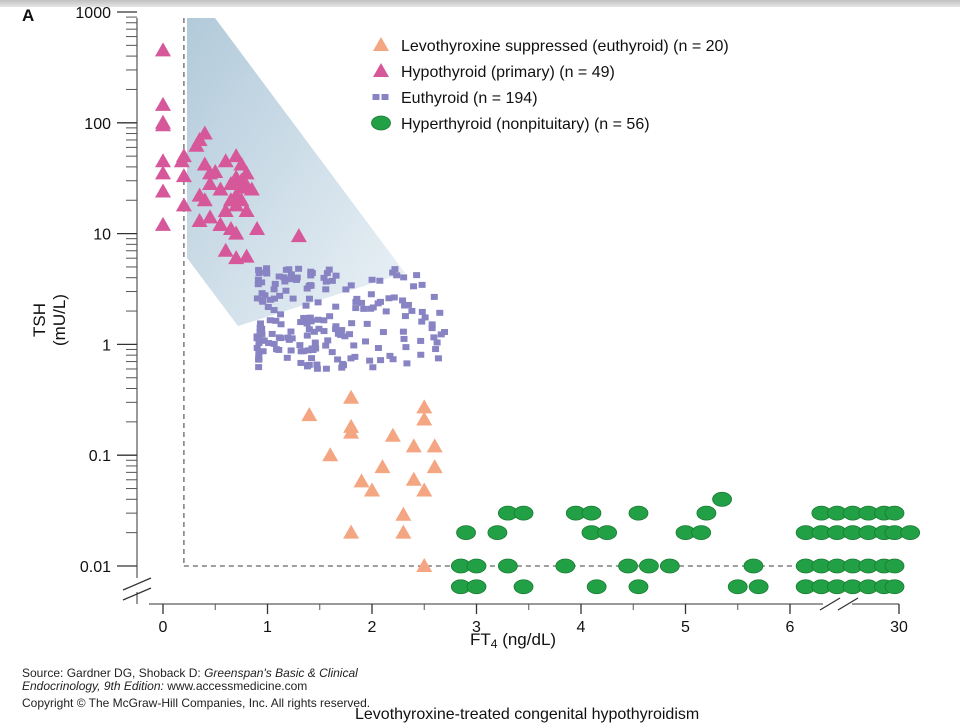 The image size is (960, 724). I want to click on y-tick-label: 0.1, so click(100, 456).